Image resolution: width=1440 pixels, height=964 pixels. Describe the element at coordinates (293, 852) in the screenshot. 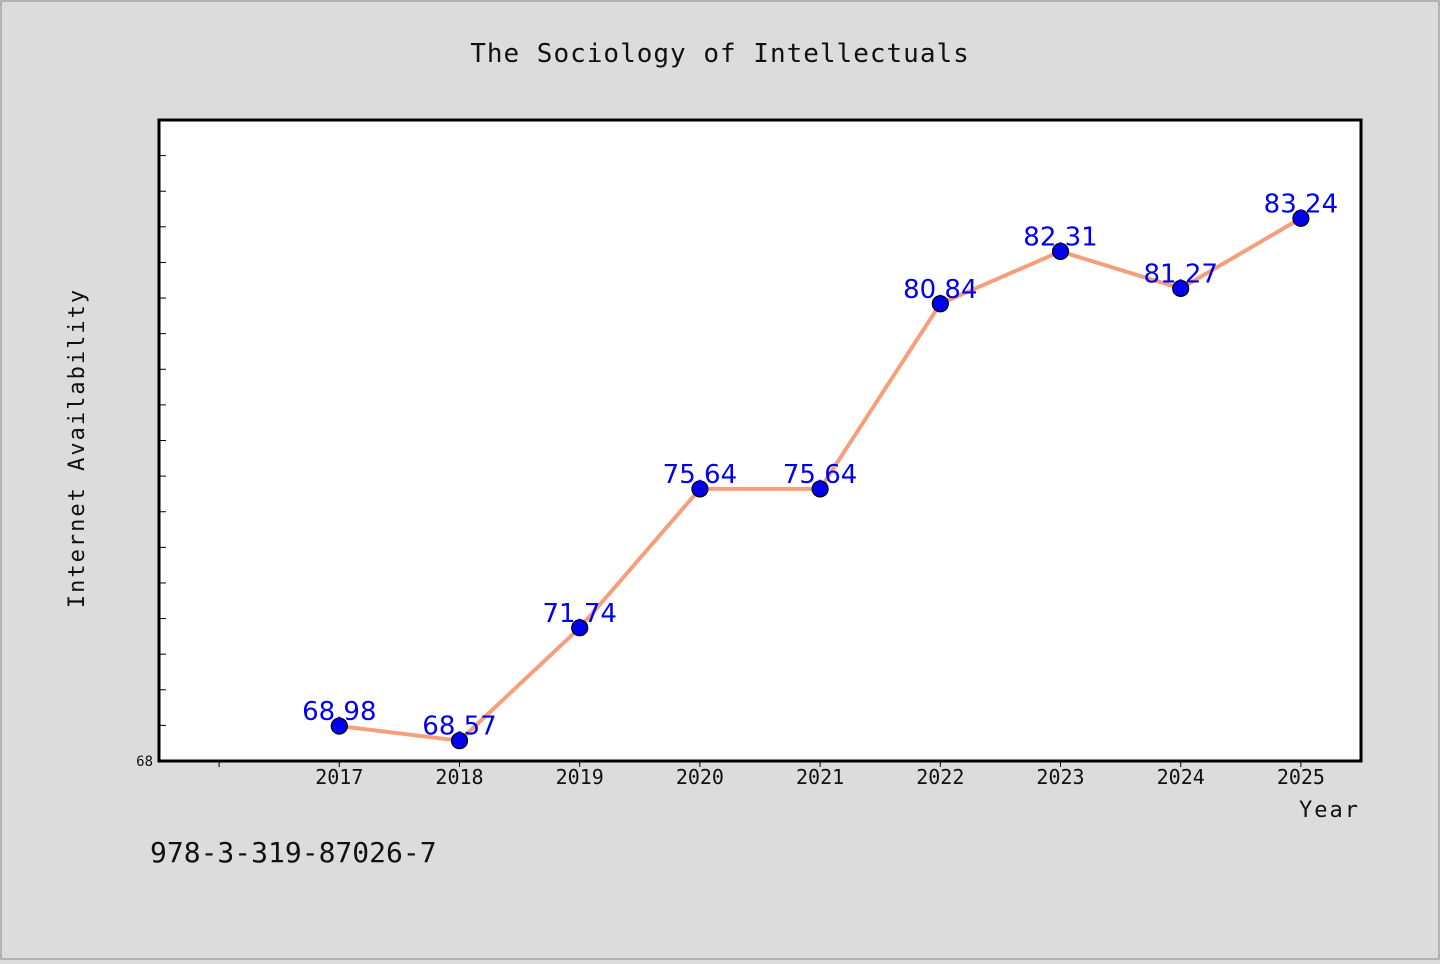

I see `isbn-text: 978-3-319-87026-7` at that location.